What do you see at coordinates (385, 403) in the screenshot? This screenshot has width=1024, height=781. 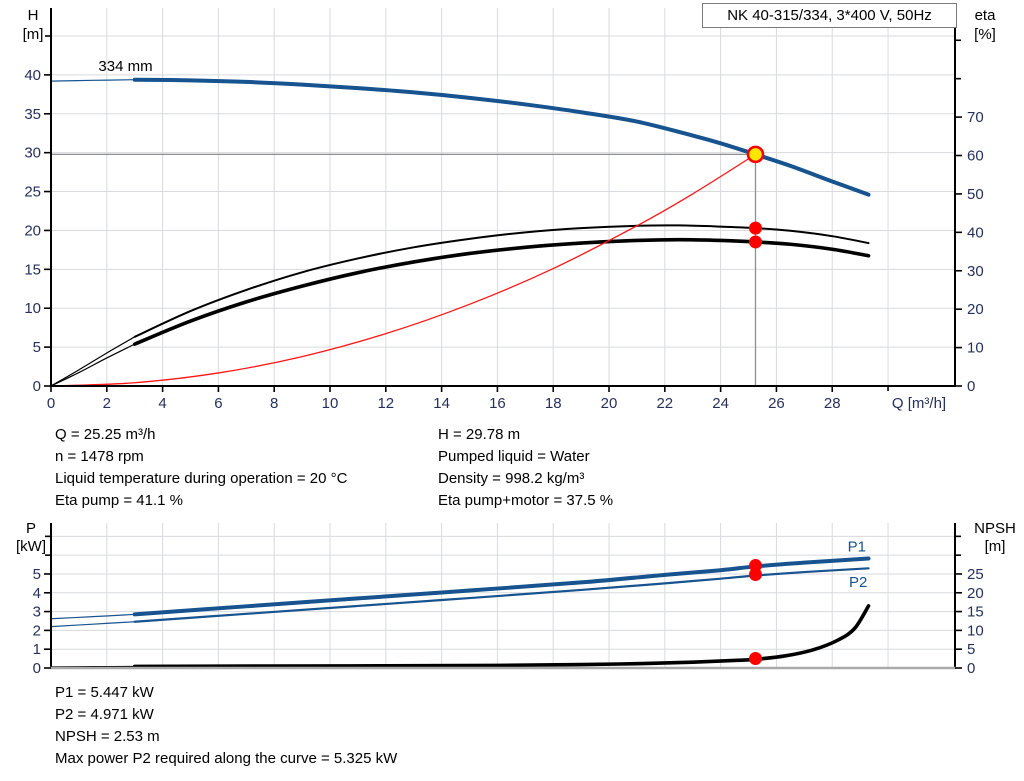 I see `axis-text: 12` at bounding box center [385, 403].